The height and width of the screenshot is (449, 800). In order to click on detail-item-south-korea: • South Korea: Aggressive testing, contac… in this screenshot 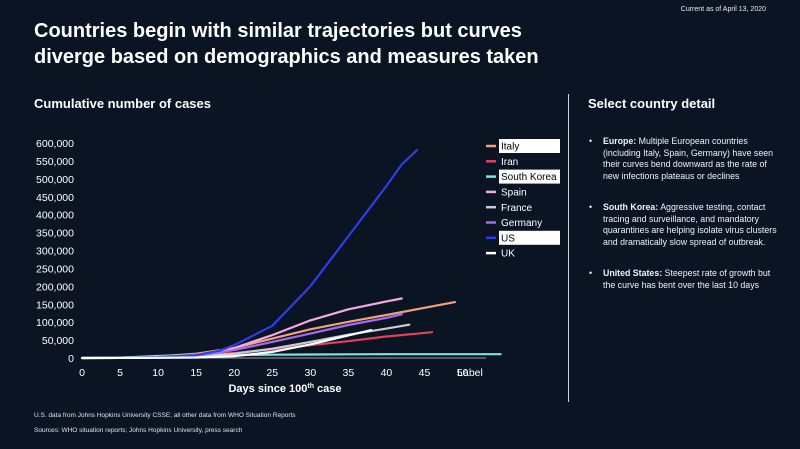, I will do `click(683, 225)`.